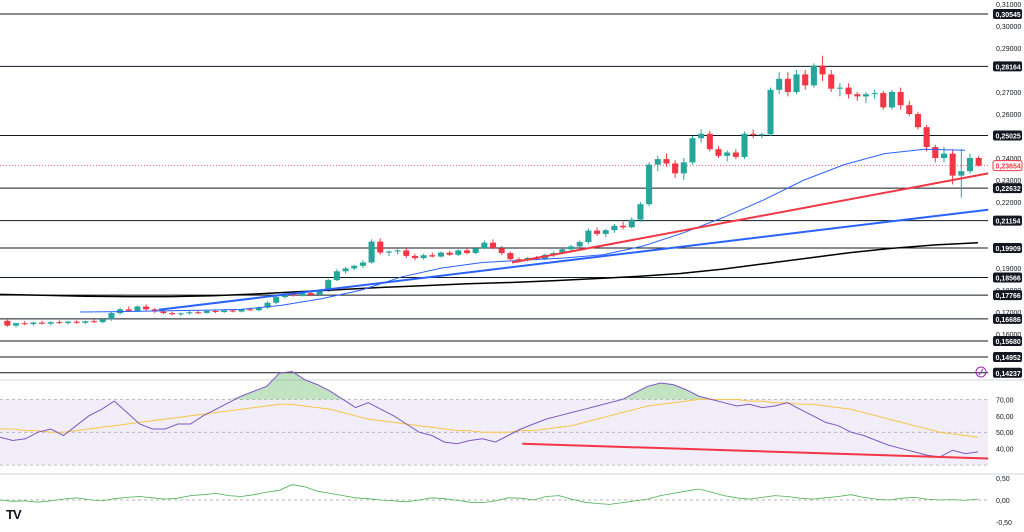 The width and height of the screenshot is (1024, 532). What do you see at coordinates (1008, 49) in the screenshot?
I see `price-tick-label: 0,29000` at bounding box center [1008, 49].